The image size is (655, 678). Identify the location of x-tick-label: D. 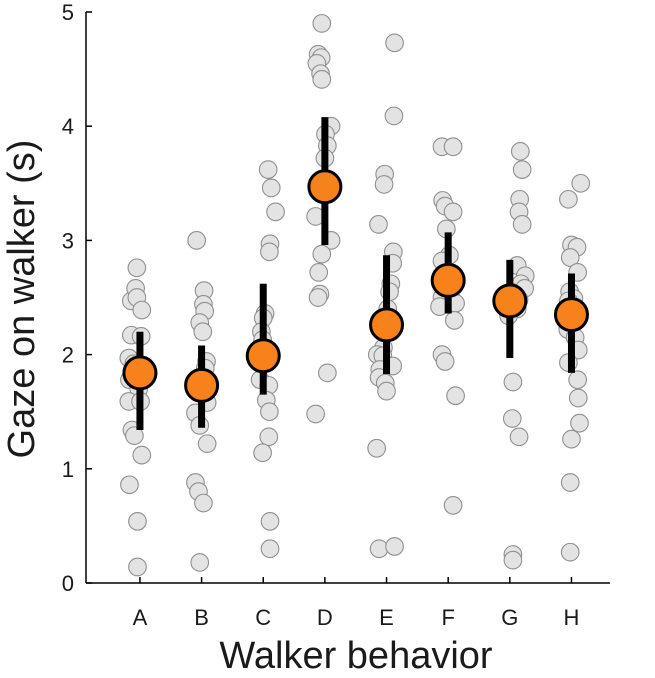
(325, 617).